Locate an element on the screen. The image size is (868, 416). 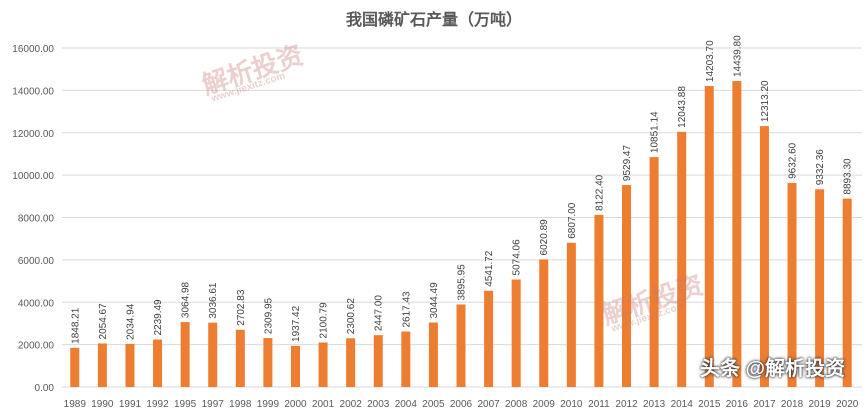
data-label: 12313.20 is located at coordinates (765, 101).